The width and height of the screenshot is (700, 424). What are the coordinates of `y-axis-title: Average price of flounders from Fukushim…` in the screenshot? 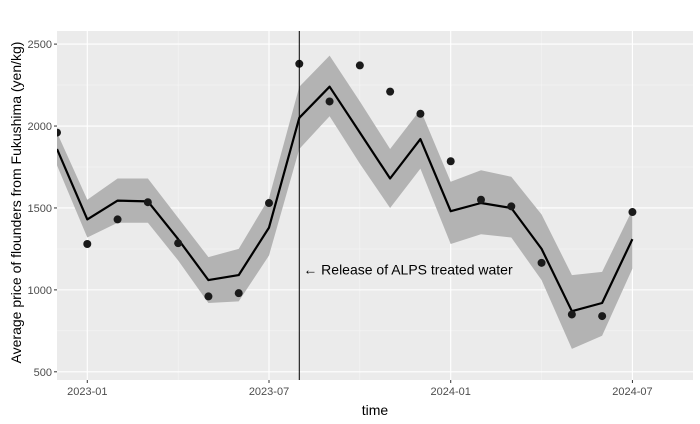 It's located at (16, 203).